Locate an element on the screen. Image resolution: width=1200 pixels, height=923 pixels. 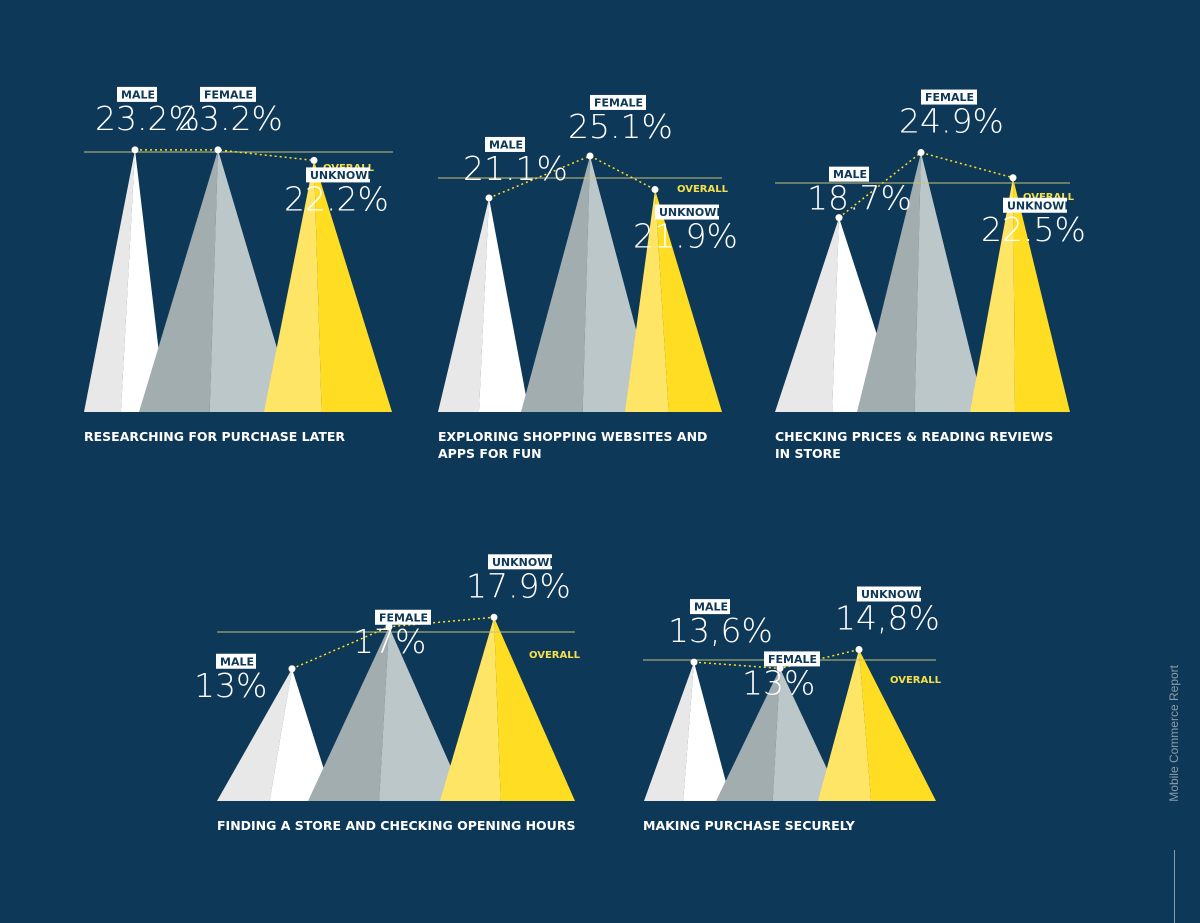
value-label-female: 23.2% is located at coordinates (230, 118).